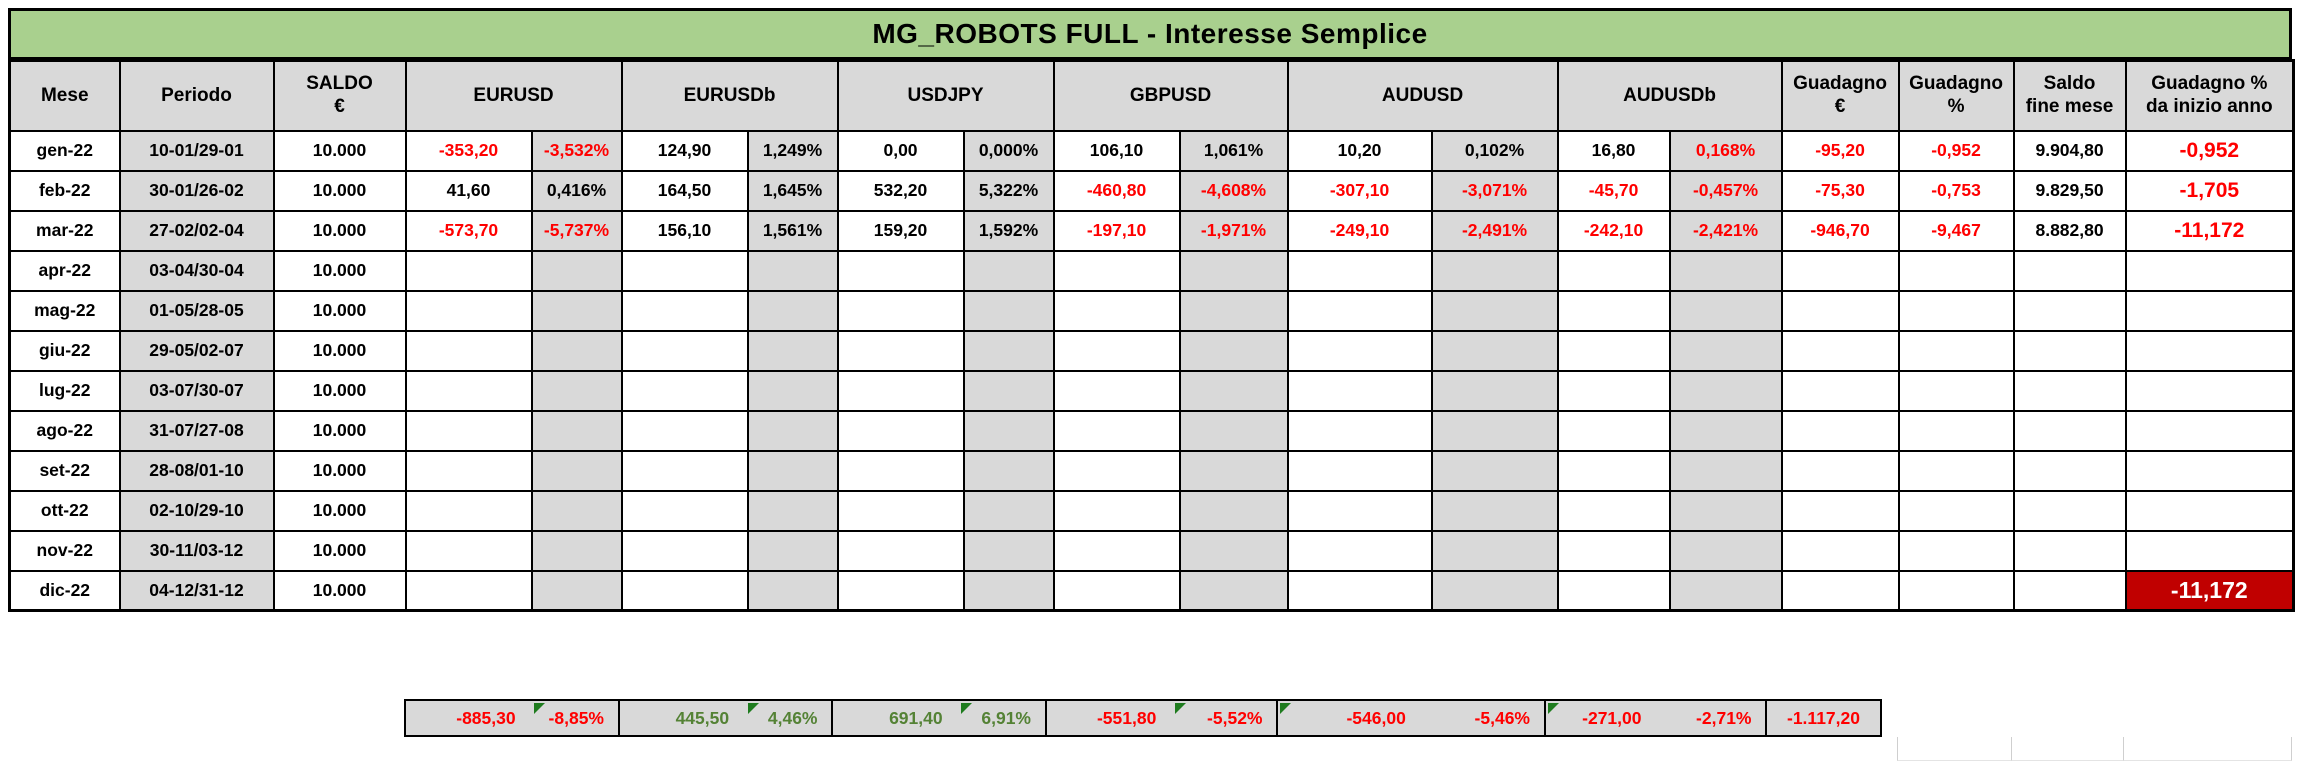  I want to click on pair-percent-cell: 5,322%, so click(1008, 190).